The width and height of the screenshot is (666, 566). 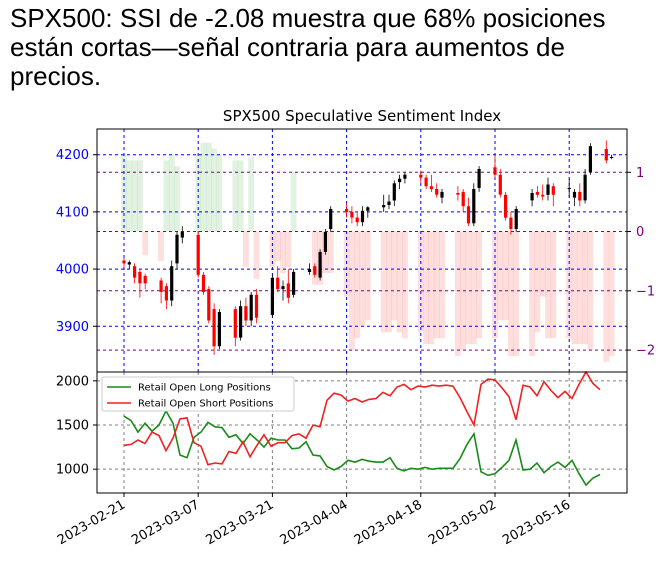 I want to click on ssi-tick-label: −2, so click(x=645, y=351).